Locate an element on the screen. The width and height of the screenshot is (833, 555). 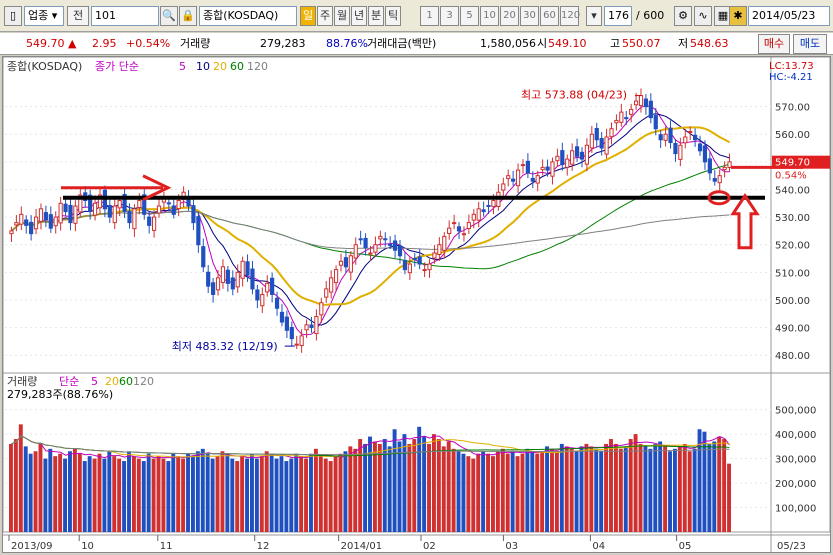
volume-legend-item: 20 is located at coordinates (112, 381).